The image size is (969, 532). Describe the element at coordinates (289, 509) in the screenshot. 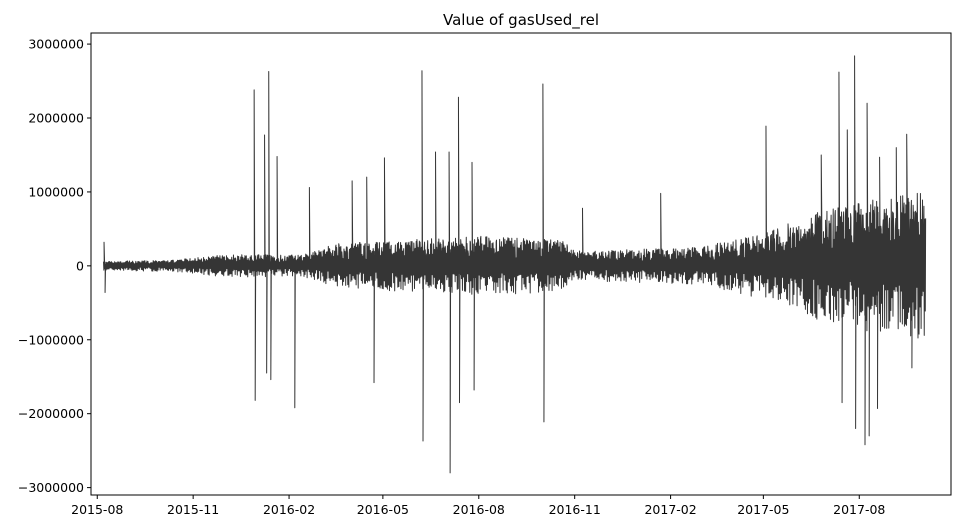

I see `x-tick-label: 2016-02` at that location.